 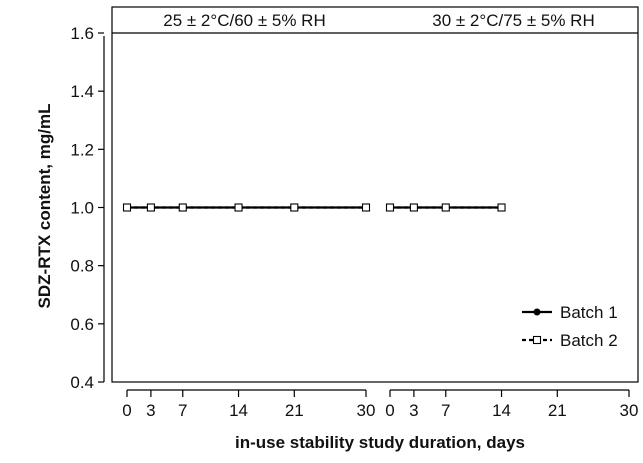 I want to click on y-tick-label: 0.6, so click(x=82, y=324).